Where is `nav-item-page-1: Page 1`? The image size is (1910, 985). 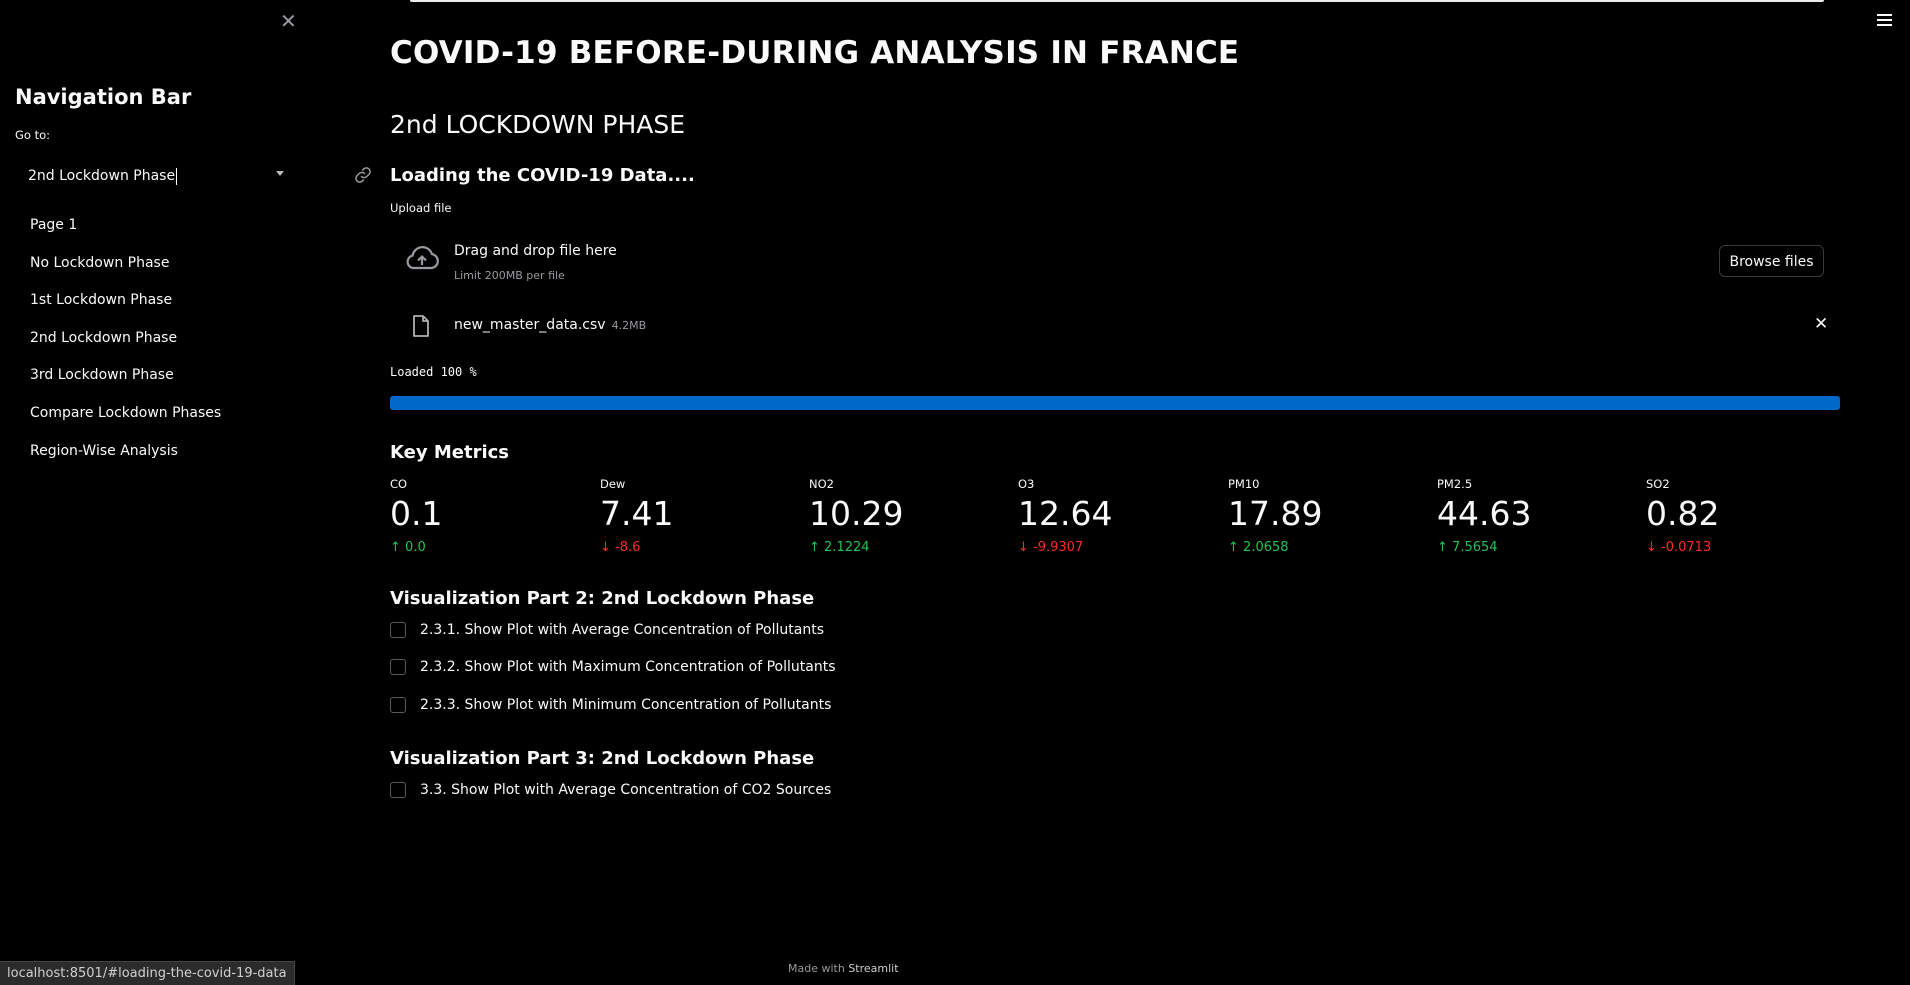
nav-item-page-1: Page 1 is located at coordinates (54, 225).